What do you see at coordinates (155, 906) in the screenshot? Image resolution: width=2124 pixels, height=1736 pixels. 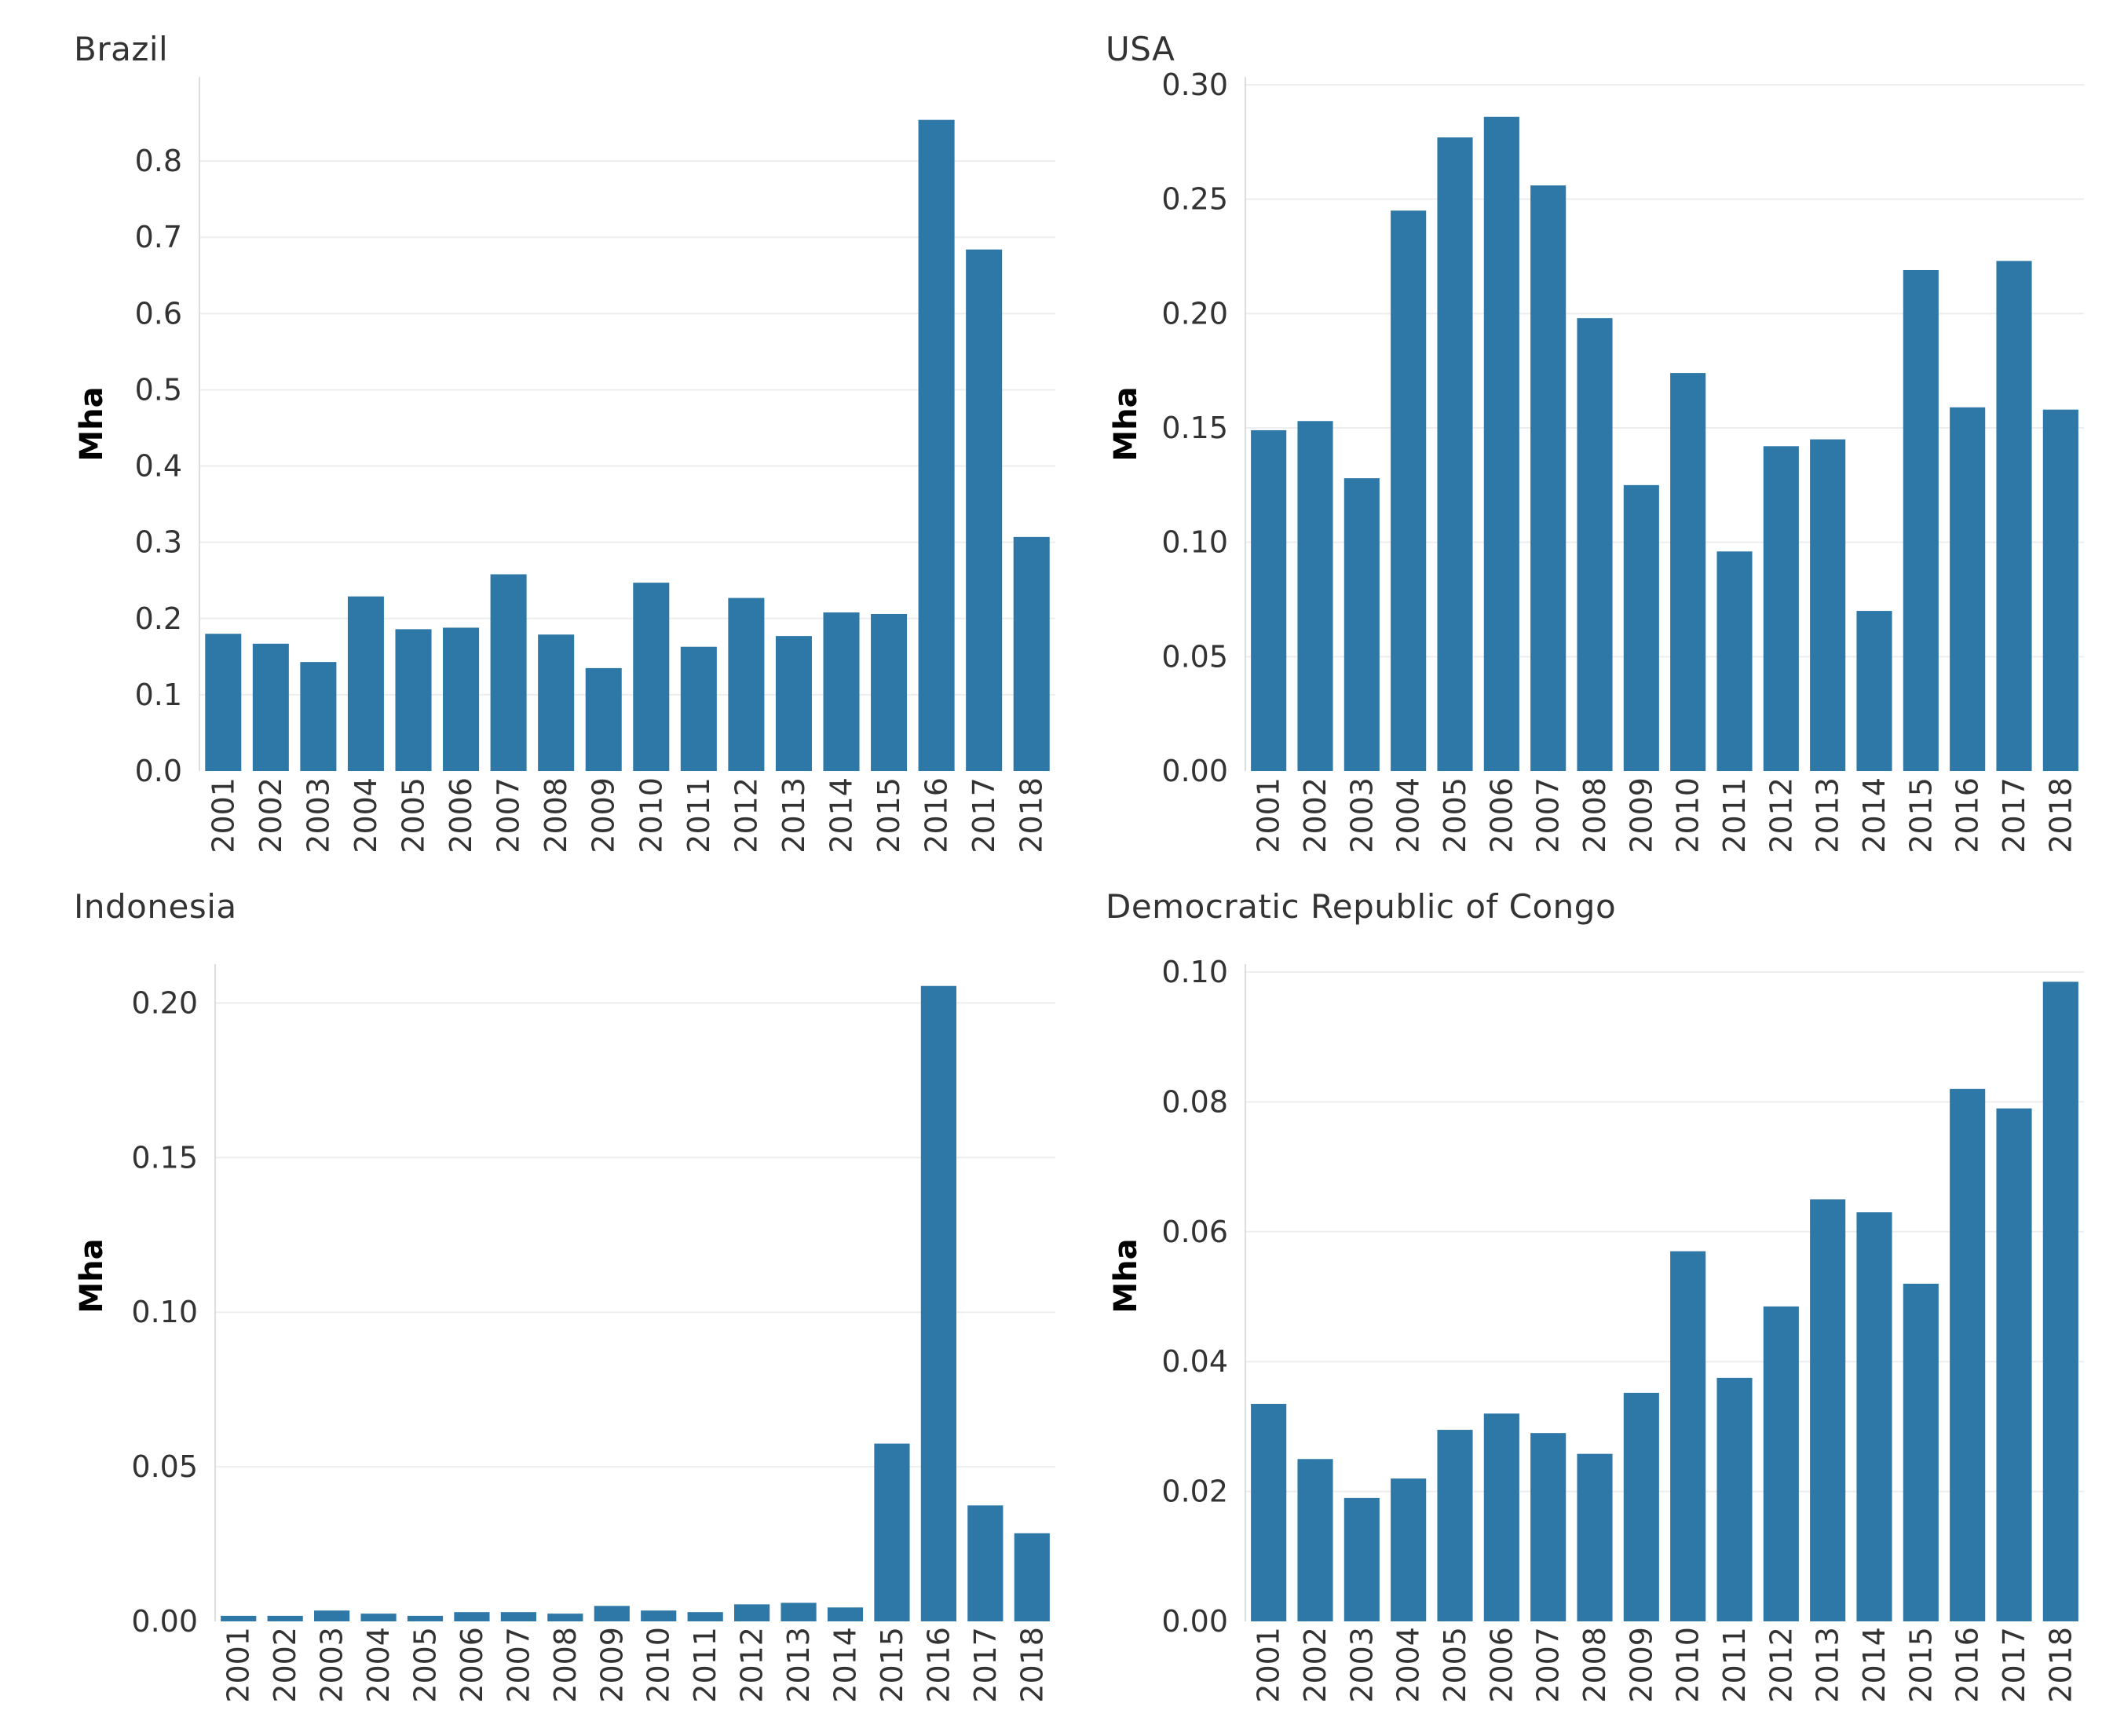 I see `chart-title: Indonesia` at bounding box center [155, 906].